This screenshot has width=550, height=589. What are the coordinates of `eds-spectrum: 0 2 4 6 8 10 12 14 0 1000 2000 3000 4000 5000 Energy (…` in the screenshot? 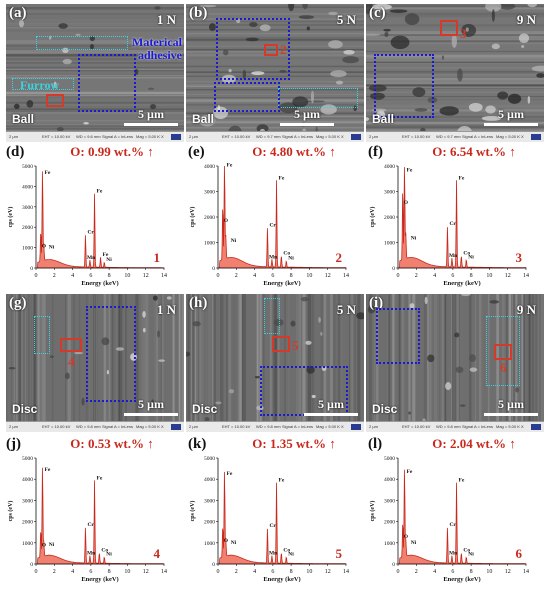 It's located at (269, 519).